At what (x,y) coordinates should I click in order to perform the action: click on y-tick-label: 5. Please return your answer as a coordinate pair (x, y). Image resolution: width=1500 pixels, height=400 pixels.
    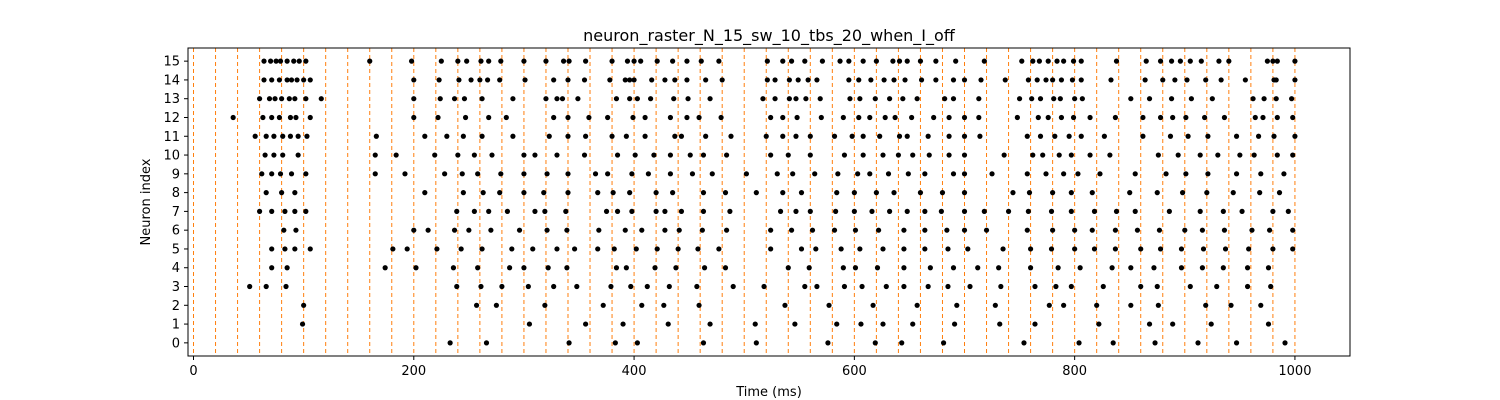
    Looking at the image, I should click on (176, 249).